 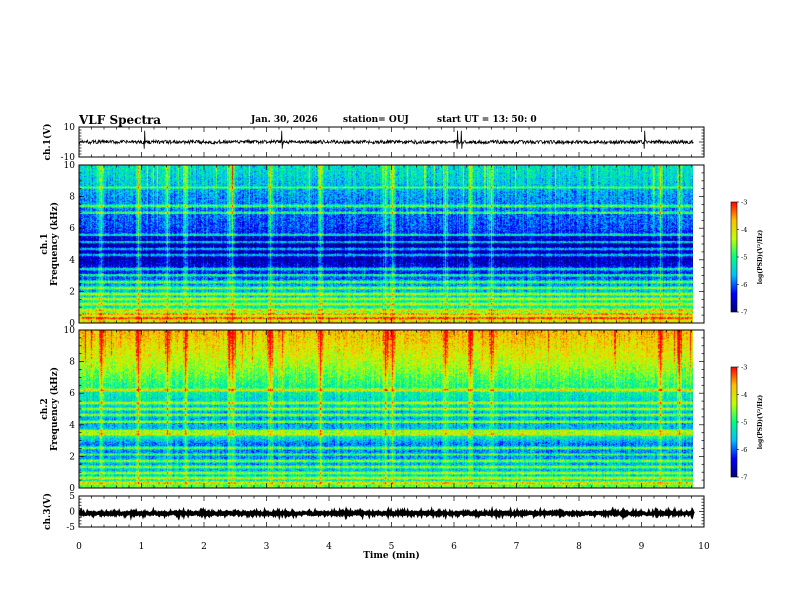 What do you see at coordinates (79, 547) in the screenshot?
I see `x-tick-label: 0` at bounding box center [79, 547].